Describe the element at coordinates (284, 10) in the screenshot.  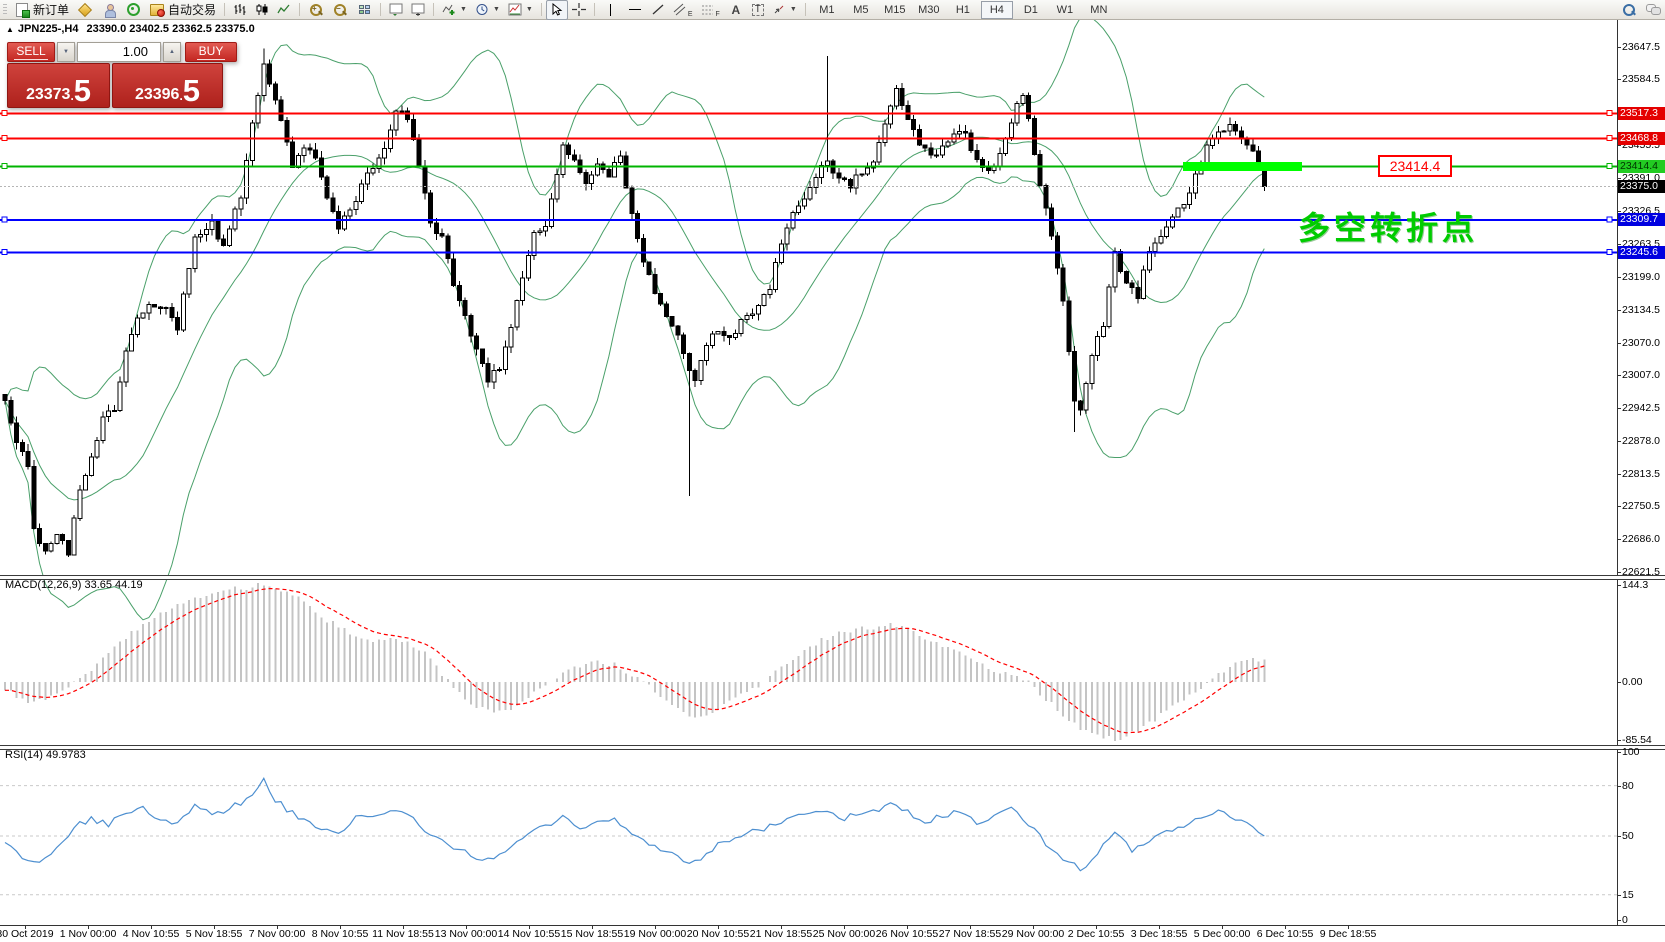
I see `chart-line-button` at that location.